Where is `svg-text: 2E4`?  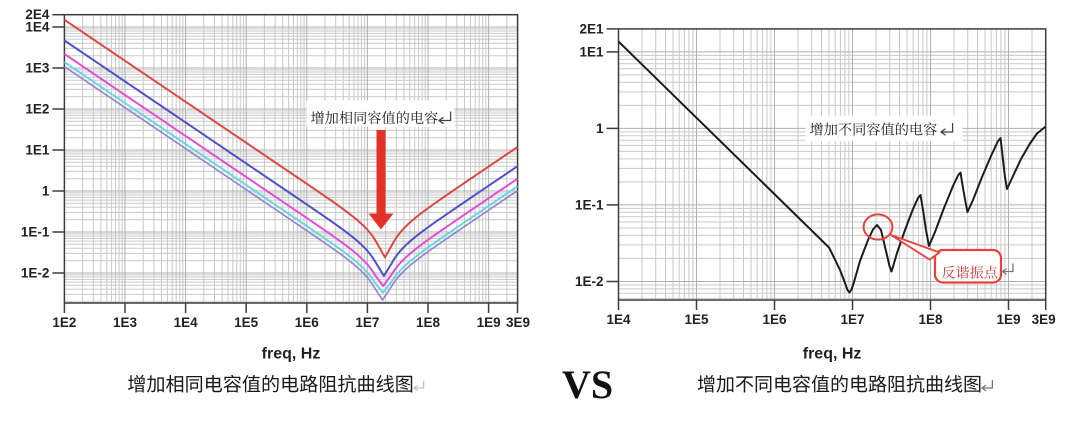
svg-text: 2E4 is located at coordinates (37, 14).